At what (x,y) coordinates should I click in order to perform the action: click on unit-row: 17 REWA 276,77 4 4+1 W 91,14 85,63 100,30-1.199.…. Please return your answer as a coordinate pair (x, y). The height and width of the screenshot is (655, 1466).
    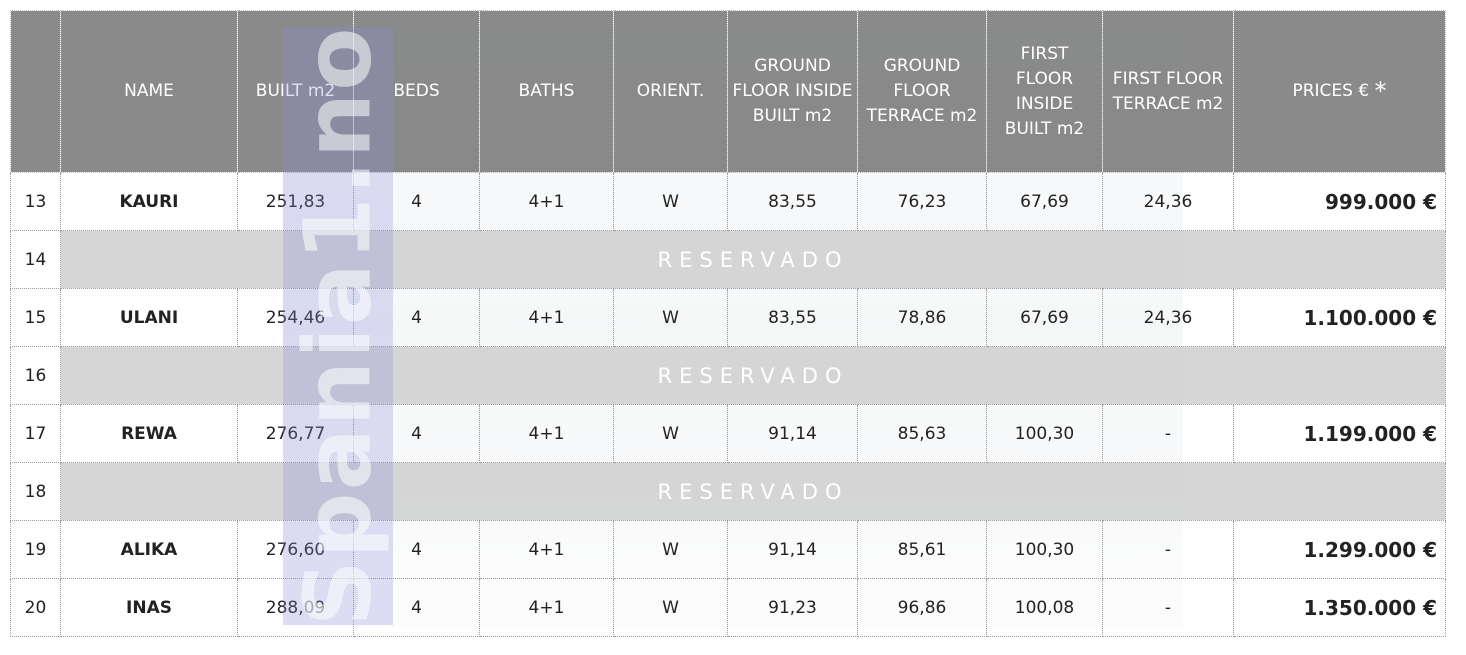
    Looking at the image, I should click on (728, 433).